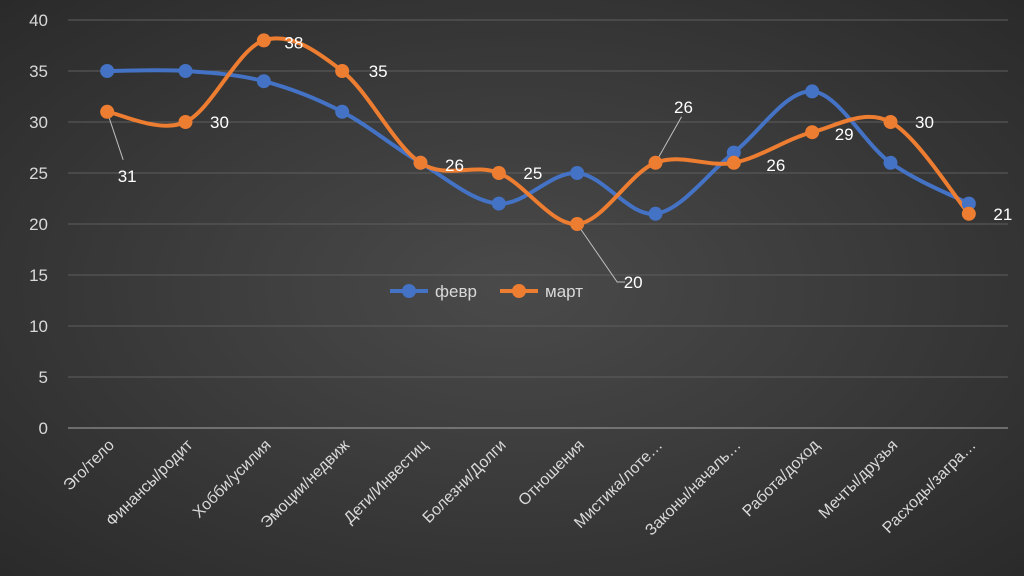 The height and width of the screenshot is (576, 1024). I want to click on y-tick-label: 15, so click(38, 275).